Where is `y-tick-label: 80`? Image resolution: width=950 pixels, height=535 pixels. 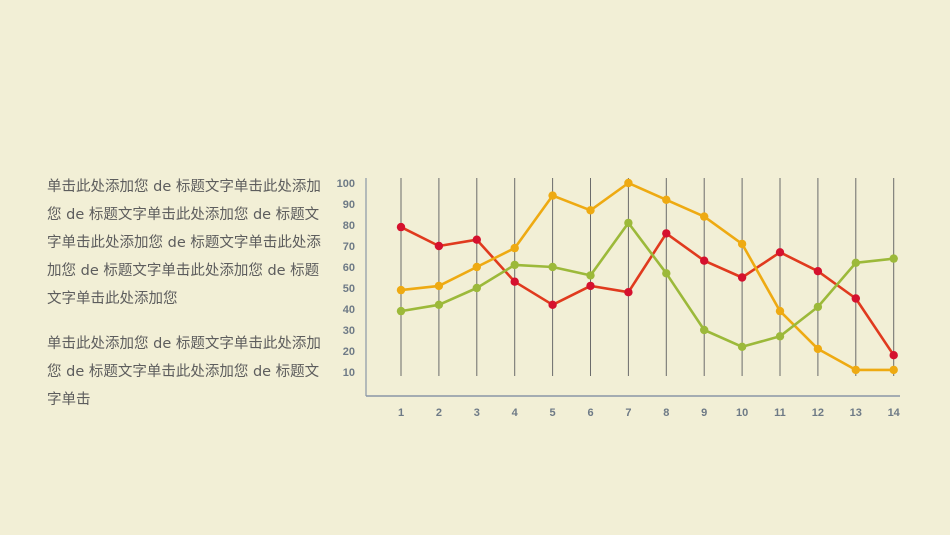
y-tick-label: 80 is located at coordinates (349, 226).